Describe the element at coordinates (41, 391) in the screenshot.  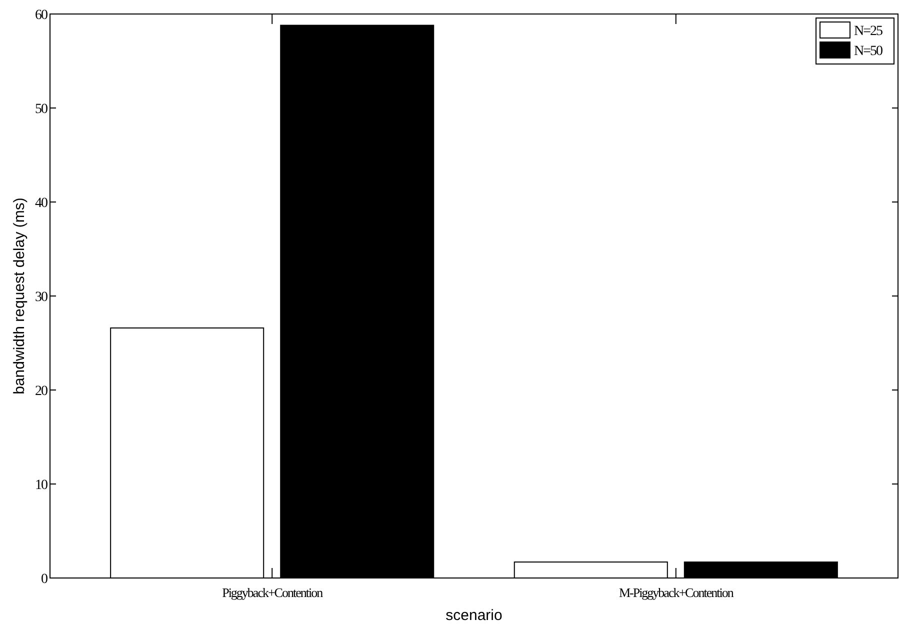
I see `y-tick-label: 20` at that location.